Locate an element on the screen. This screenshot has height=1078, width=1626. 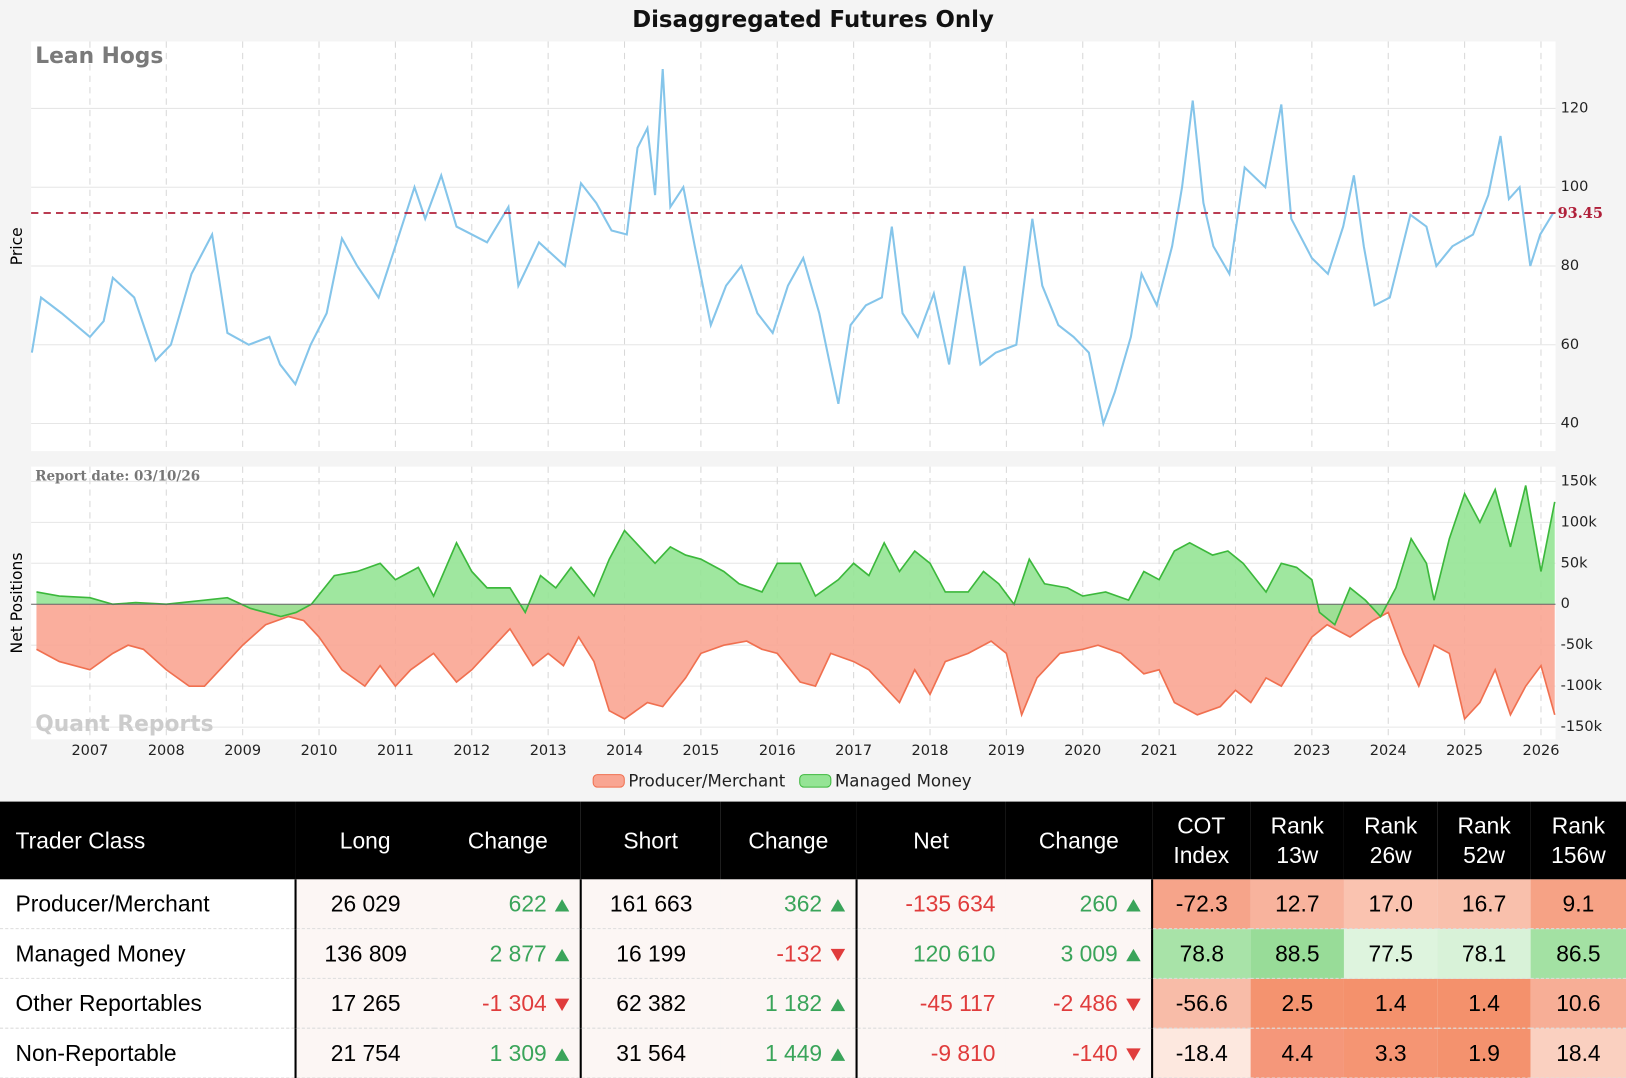
cell-text: 3.3 is located at coordinates (1390, 1052).